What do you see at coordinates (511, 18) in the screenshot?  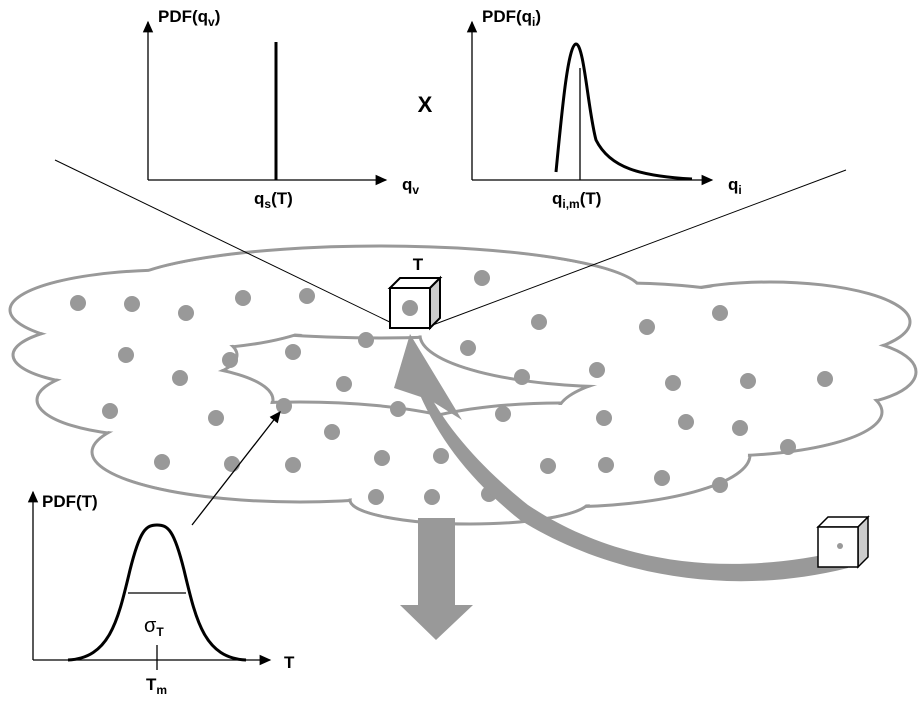 I see `y-axis-label: PDF(qi)` at bounding box center [511, 18].